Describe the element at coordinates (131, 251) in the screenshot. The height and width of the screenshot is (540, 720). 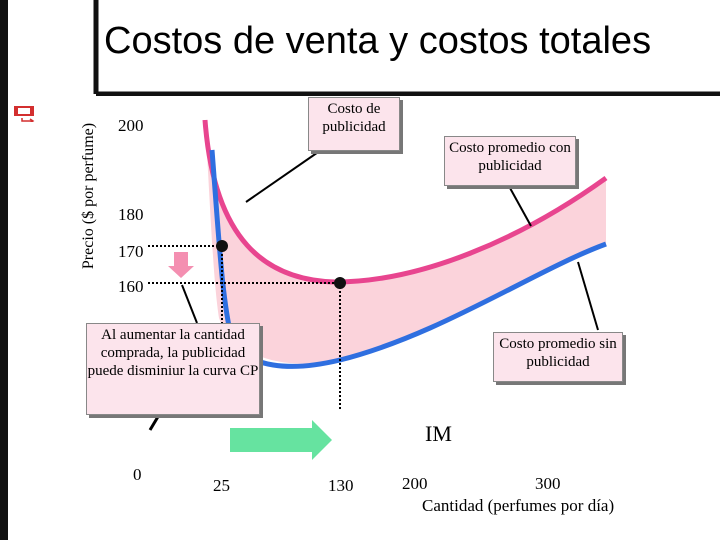
I see `y-tick-label: 170` at that location.